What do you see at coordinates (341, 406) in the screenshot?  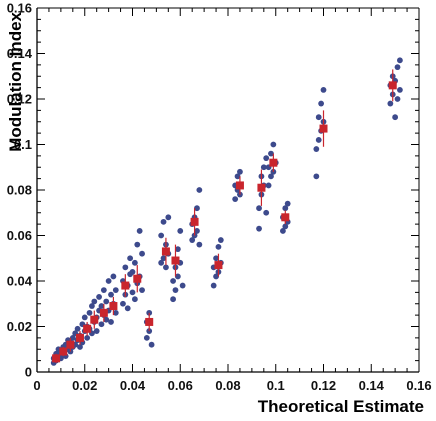 I see `x-axis-label: Theoretical Estimate` at bounding box center [341, 406].